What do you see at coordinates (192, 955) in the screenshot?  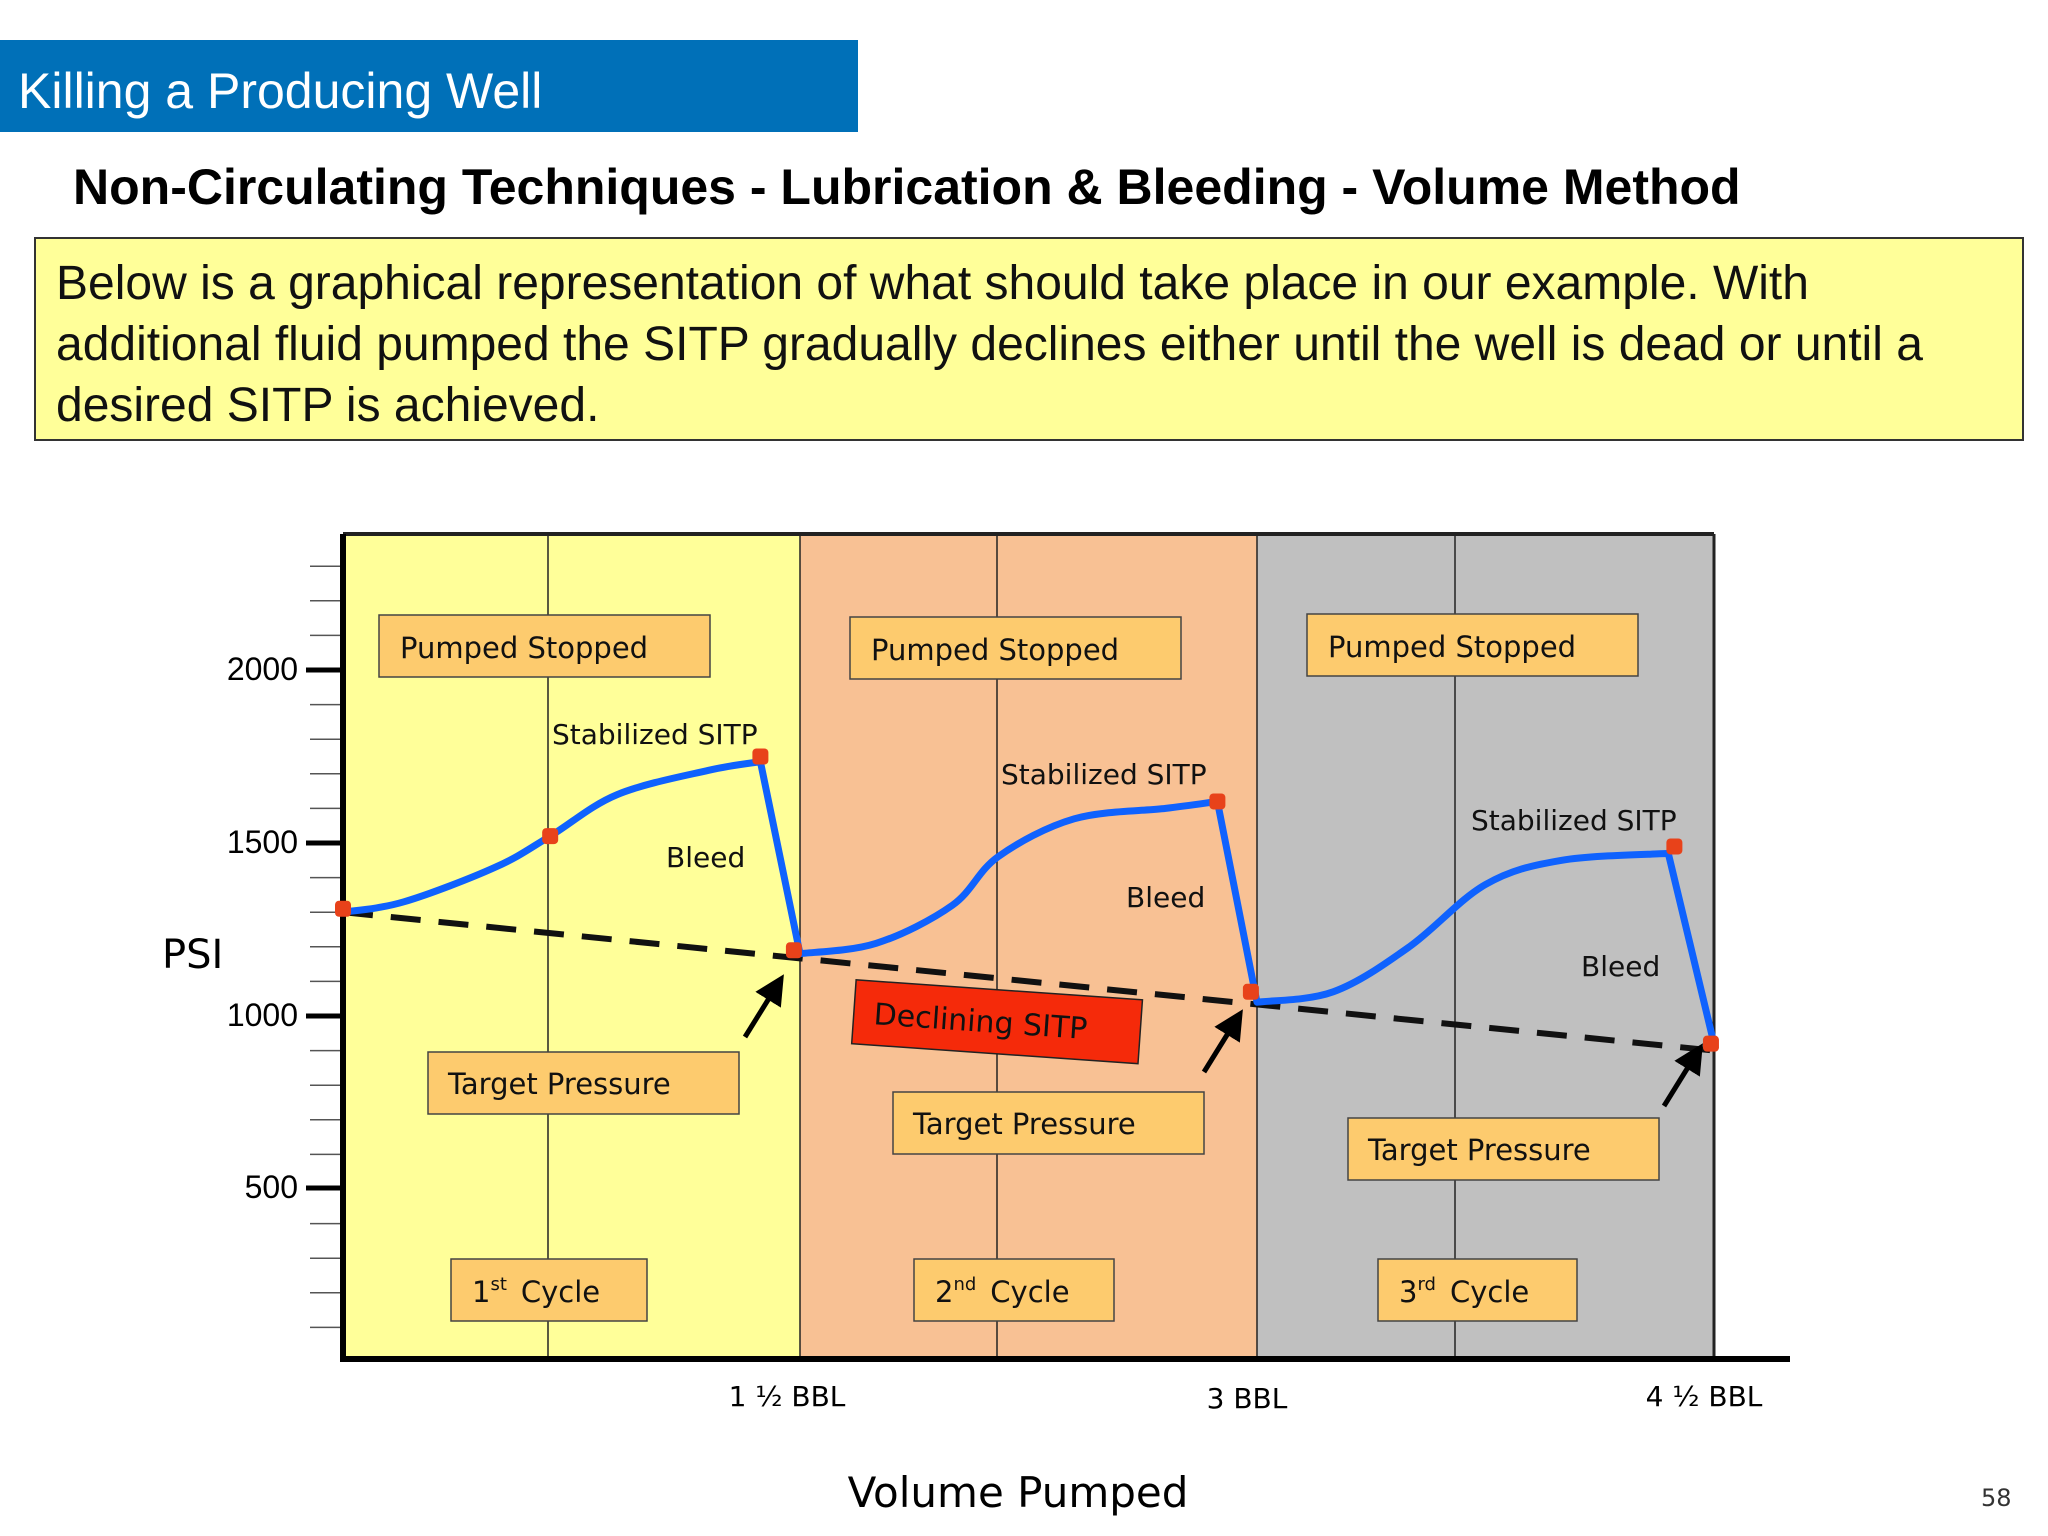 I see `y-axis-label: PSI` at bounding box center [192, 955].